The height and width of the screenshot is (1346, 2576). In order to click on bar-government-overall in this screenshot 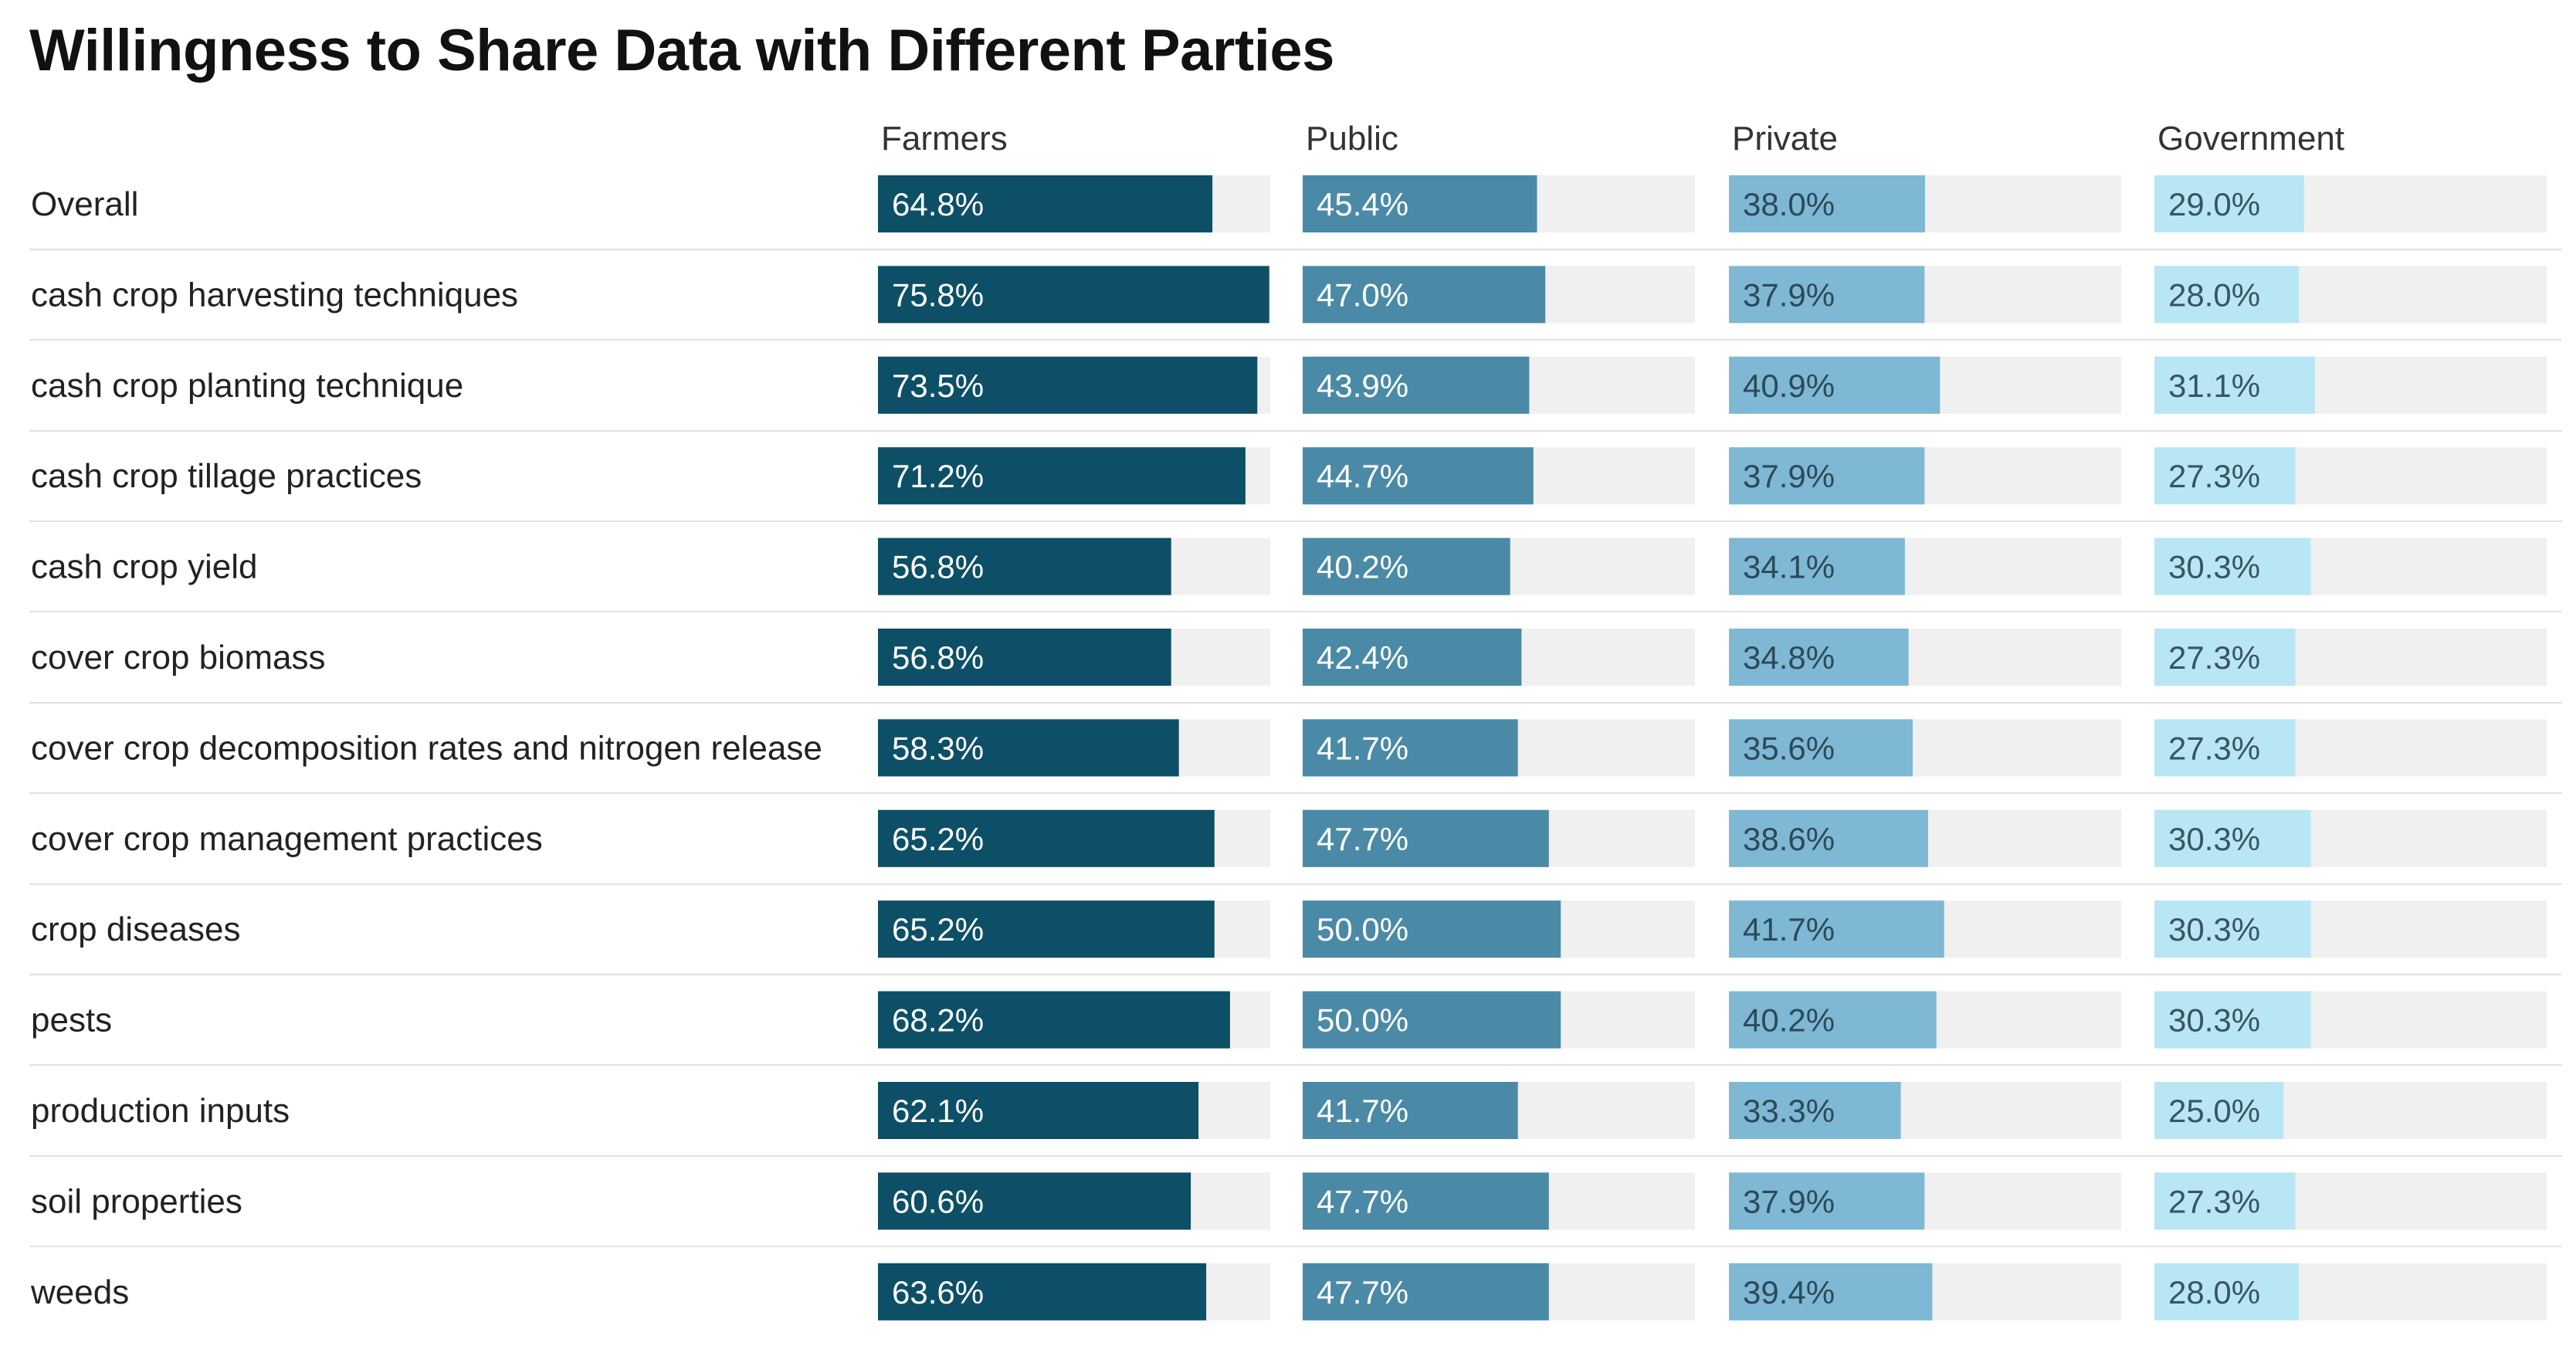, I will do `click(2229, 204)`.